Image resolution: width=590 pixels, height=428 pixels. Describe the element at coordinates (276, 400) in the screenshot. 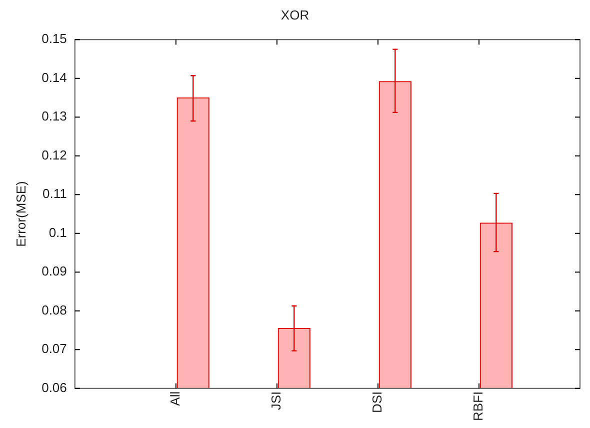

I see `x-tick-label: JSI` at that location.